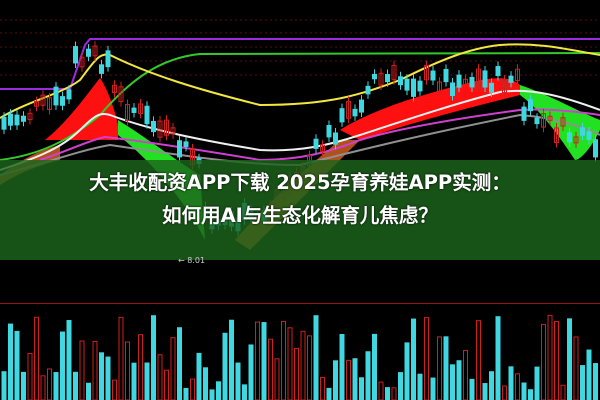 The height and width of the screenshot is (400, 600). What do you see at coordinates (430, 109) in the screenshot?
I see `red-band-area-right` at bounding box center [430, 109].